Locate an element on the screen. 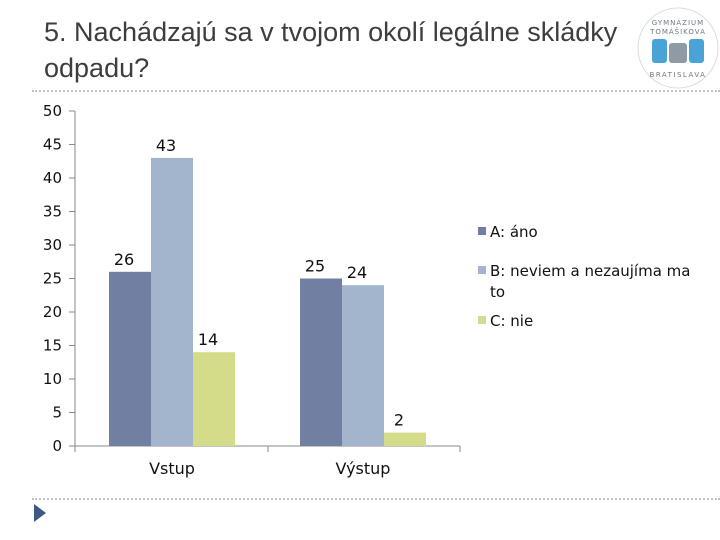  data-label: 25 is located at coordinates (315, 266).